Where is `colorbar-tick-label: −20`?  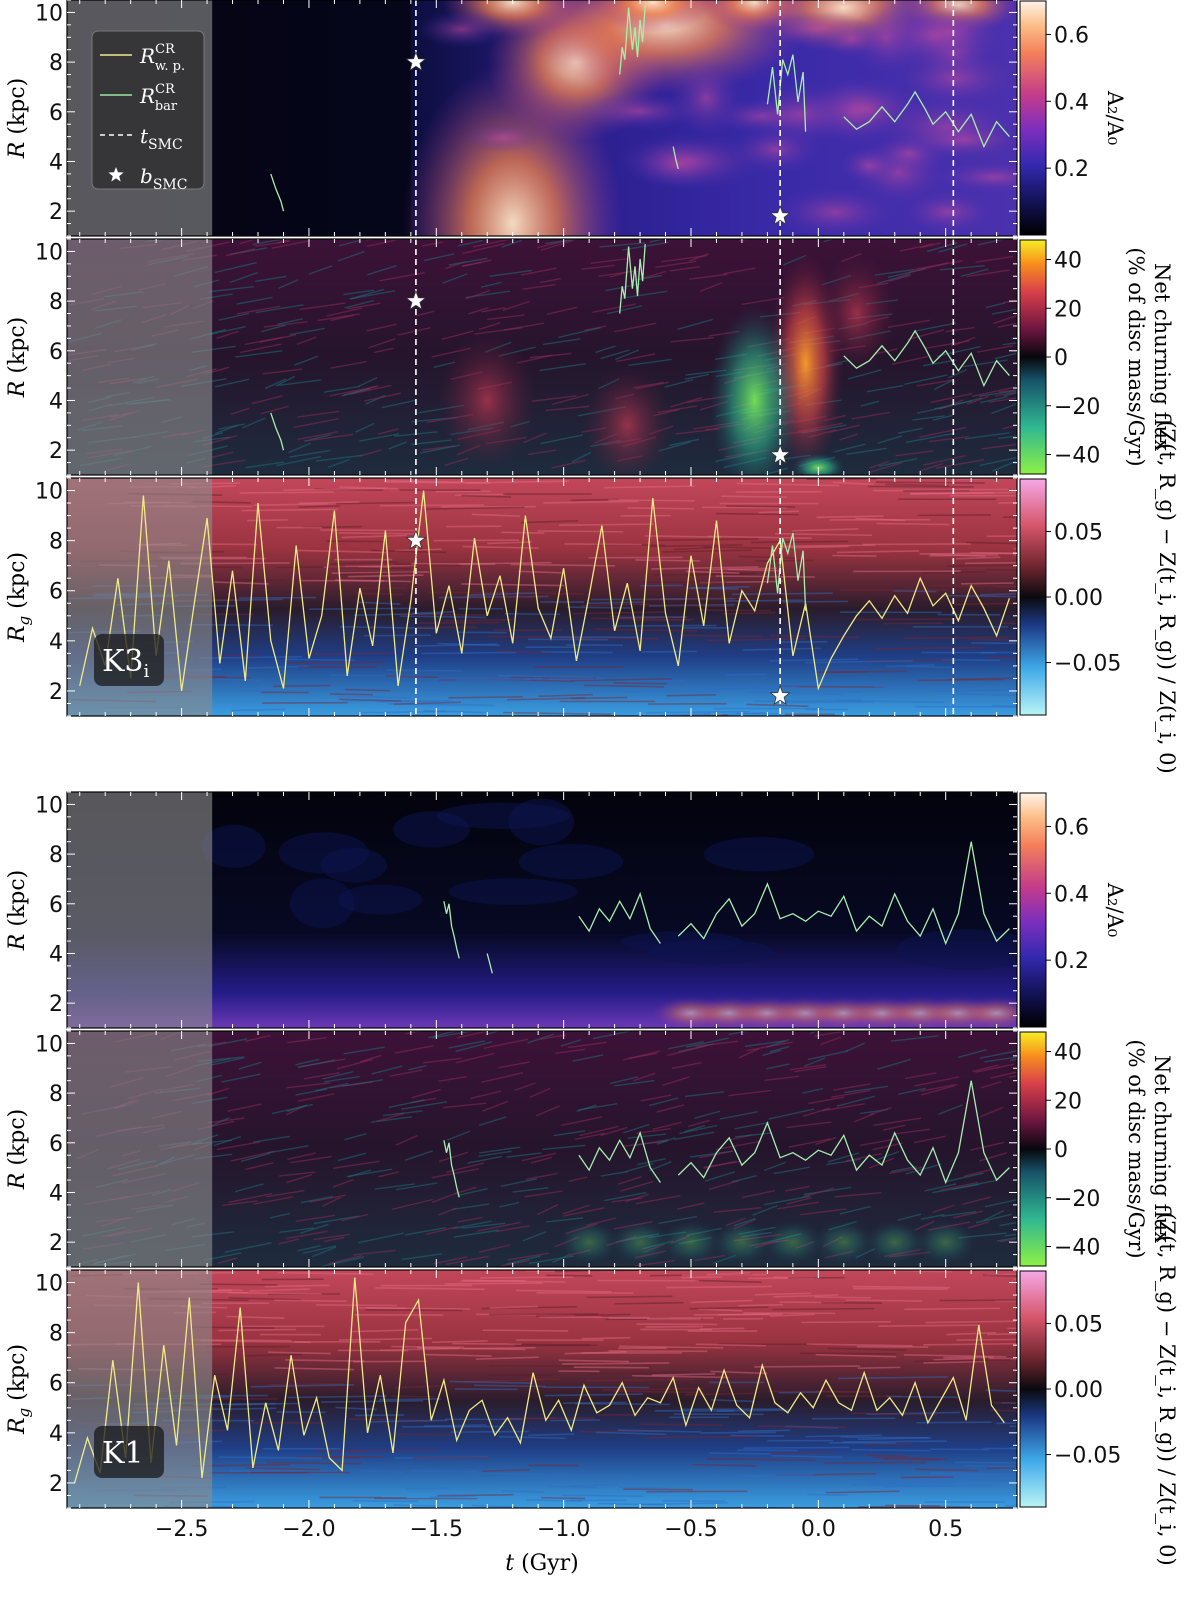 colorbar-tick-label: −20 is located at coordinates (1077, 407).